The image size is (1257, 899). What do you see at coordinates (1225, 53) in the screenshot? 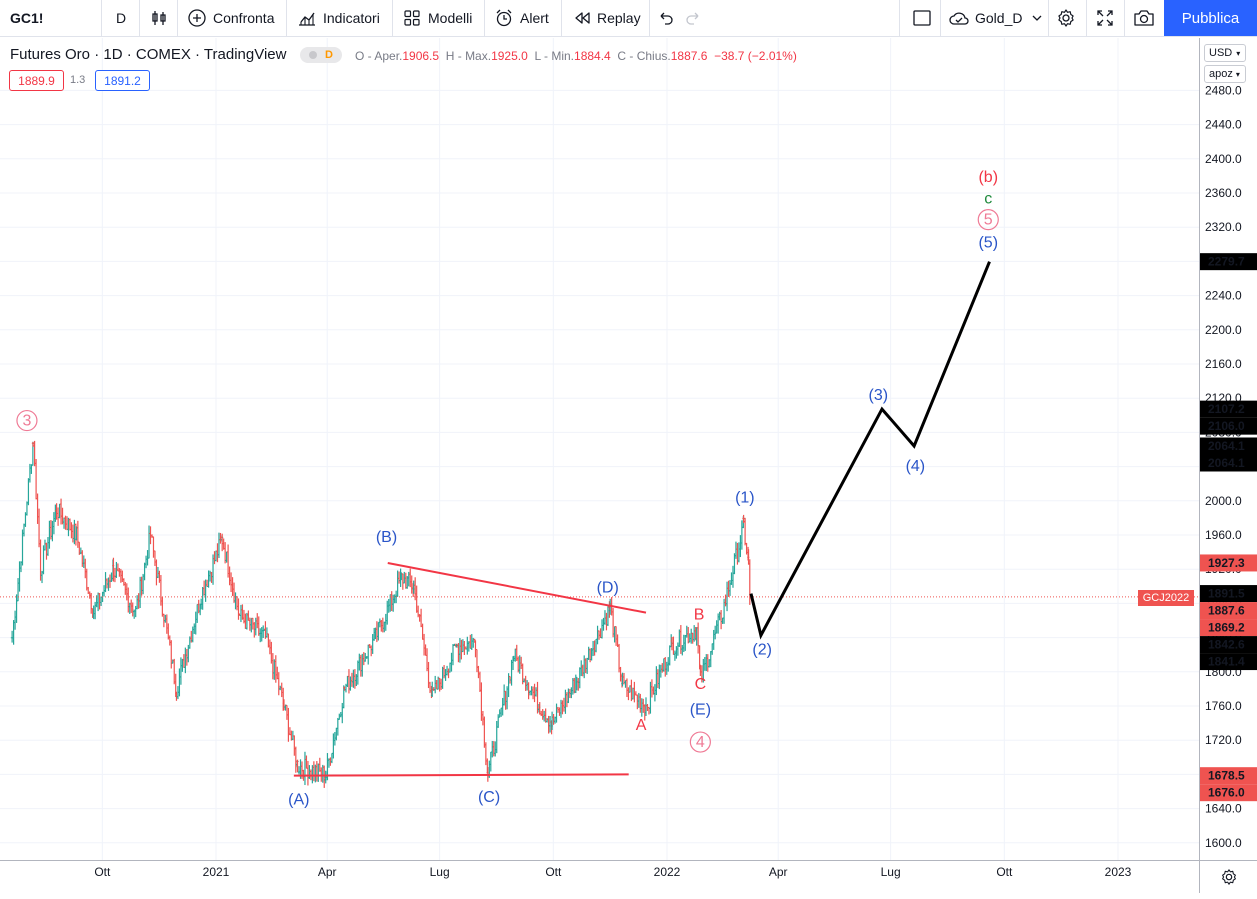
I see `currency-select: USD ▾` at bounding box center [1225, 53].